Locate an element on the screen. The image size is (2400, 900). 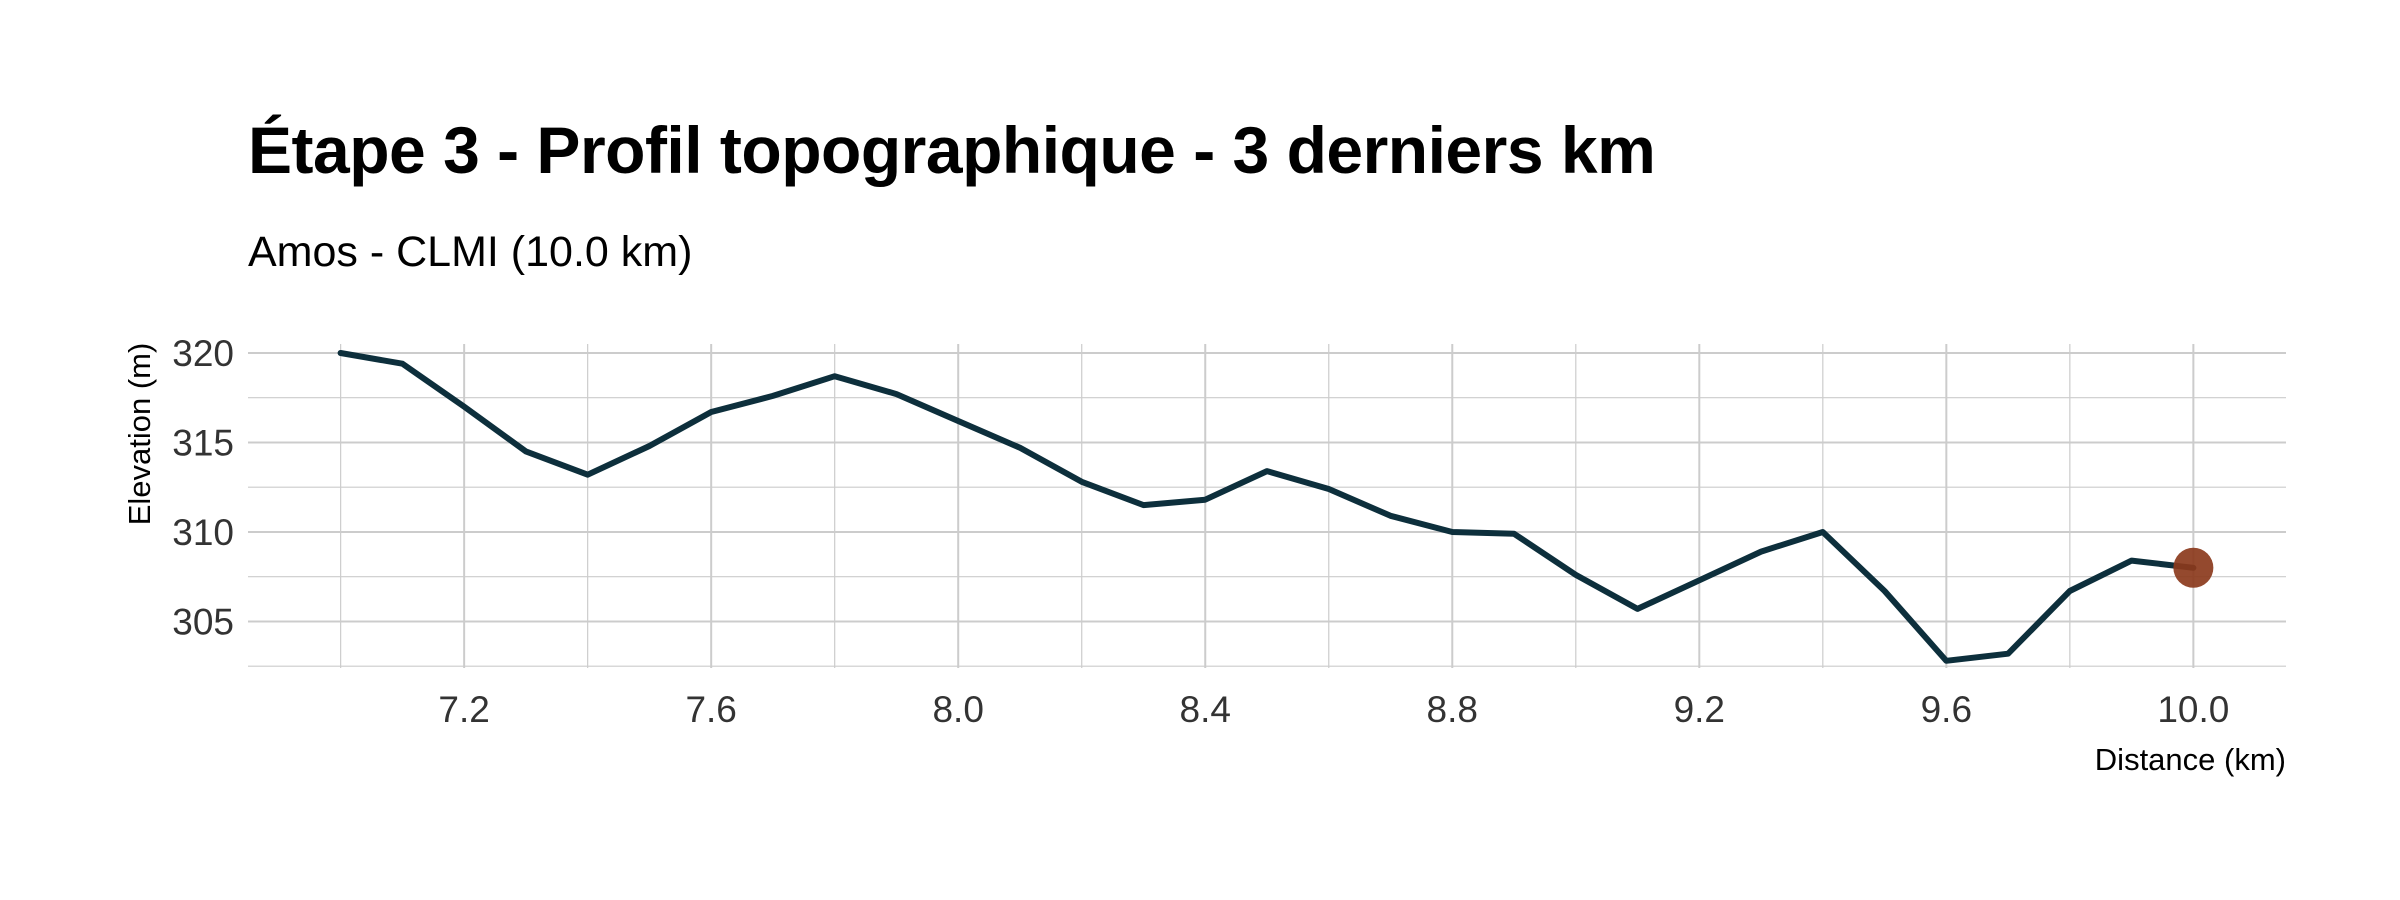
x-tick-label: 8.8 is located at coordinates (1452, 709).